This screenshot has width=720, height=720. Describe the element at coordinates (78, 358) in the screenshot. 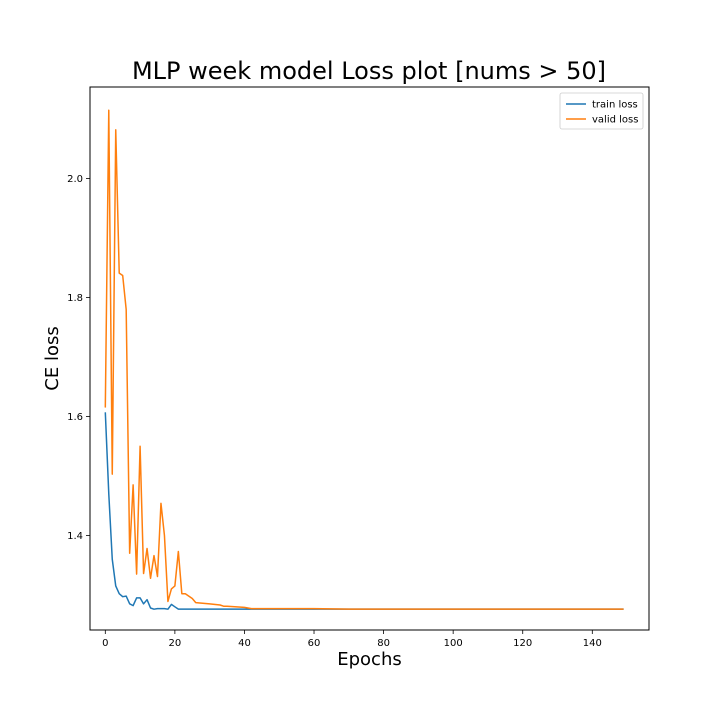

I see `y-axis: 1.4 1.6 1.8 2.0` at that location.